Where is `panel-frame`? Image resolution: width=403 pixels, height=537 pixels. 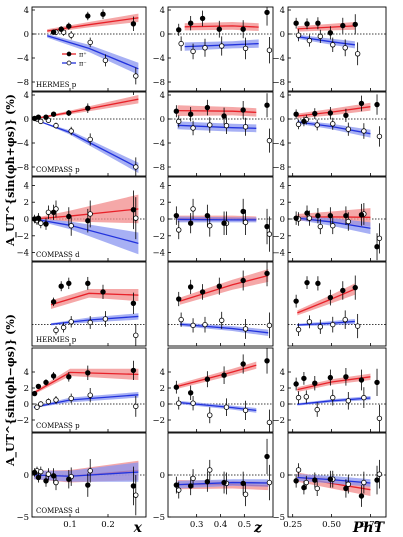 panel-frame is located at coordinates (337, 49).